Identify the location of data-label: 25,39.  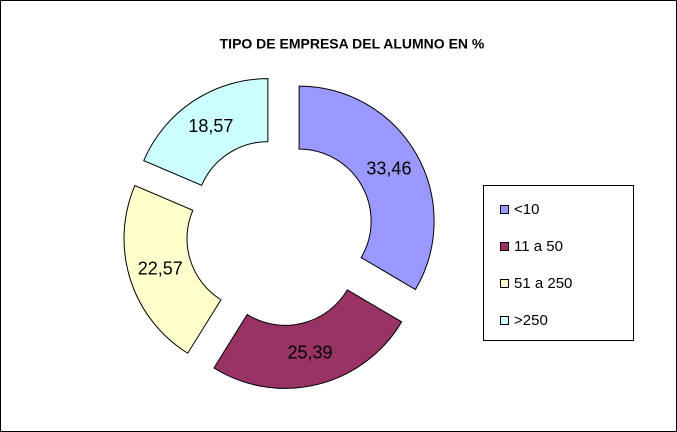
(309, 353).